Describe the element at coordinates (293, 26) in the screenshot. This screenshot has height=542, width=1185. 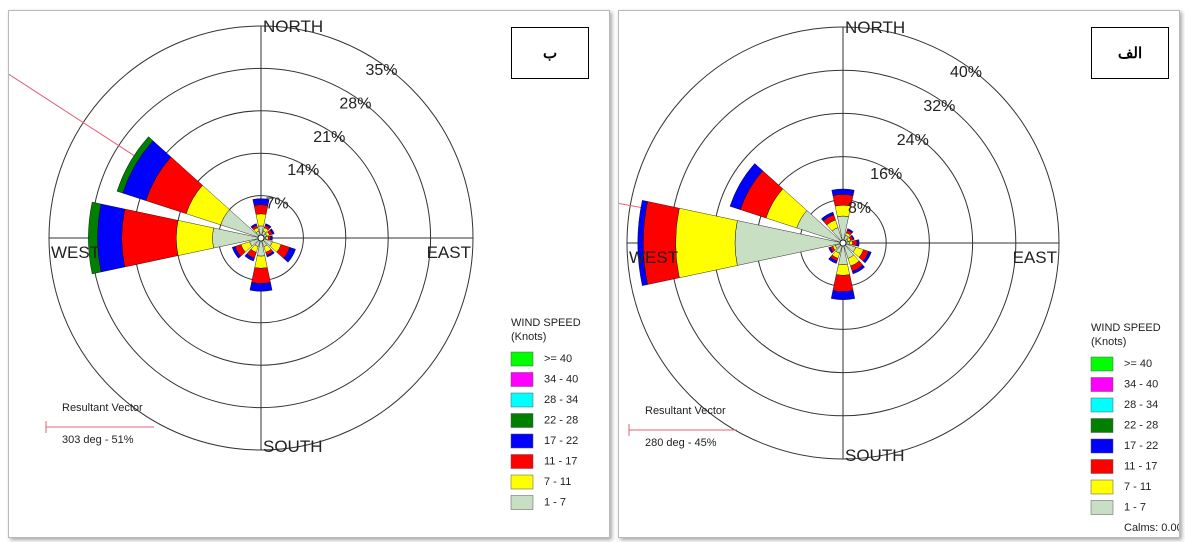
I see `compass-north: NORTH` at that location.